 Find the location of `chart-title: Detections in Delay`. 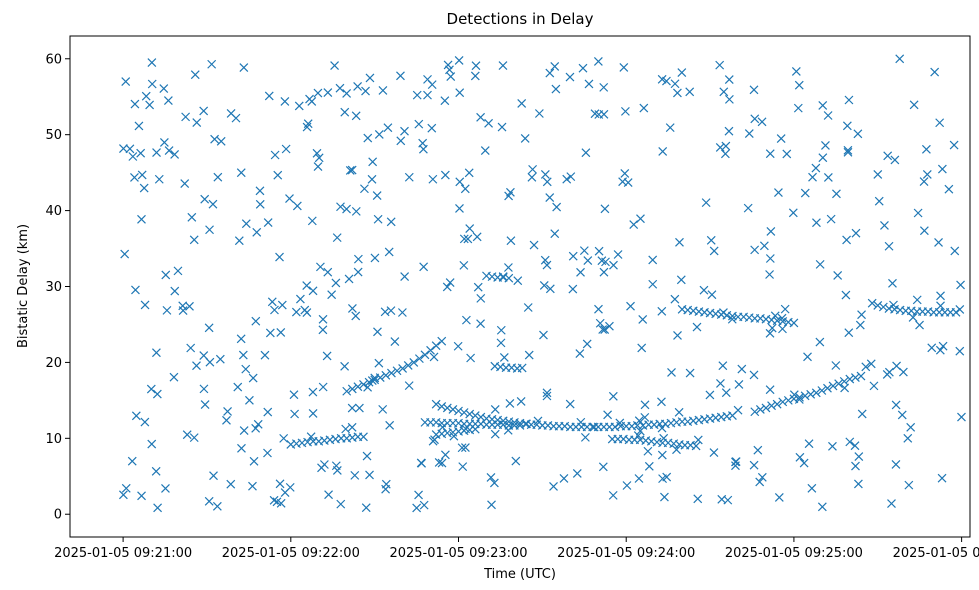

chart-title: Detections in Delay is located at coordinates (520, 19).